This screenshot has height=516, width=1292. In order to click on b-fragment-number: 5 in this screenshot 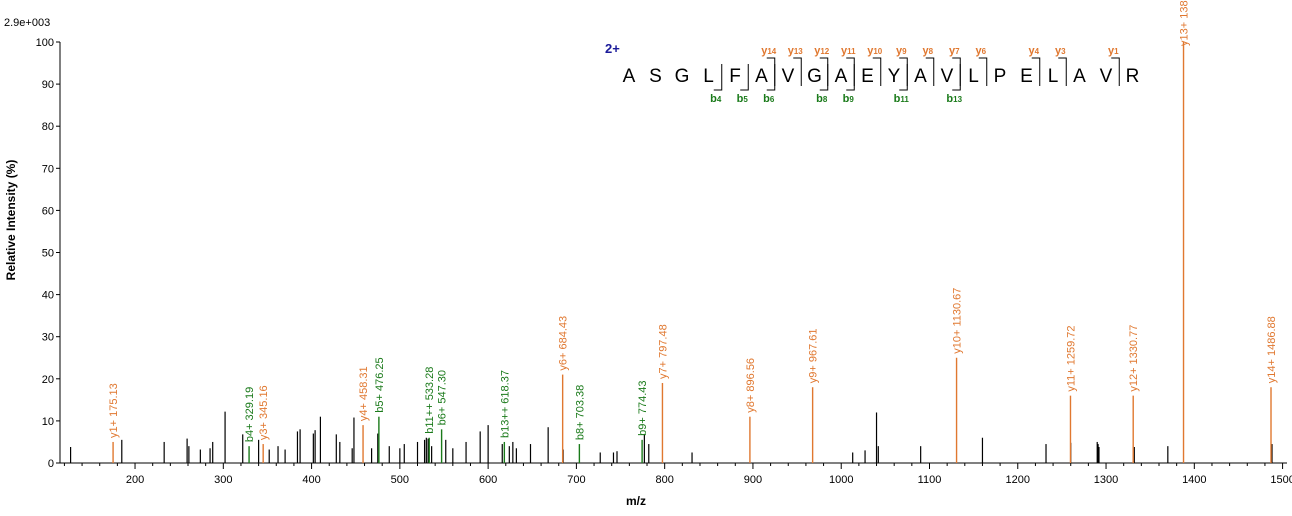, I will do `click(745, 99)`.